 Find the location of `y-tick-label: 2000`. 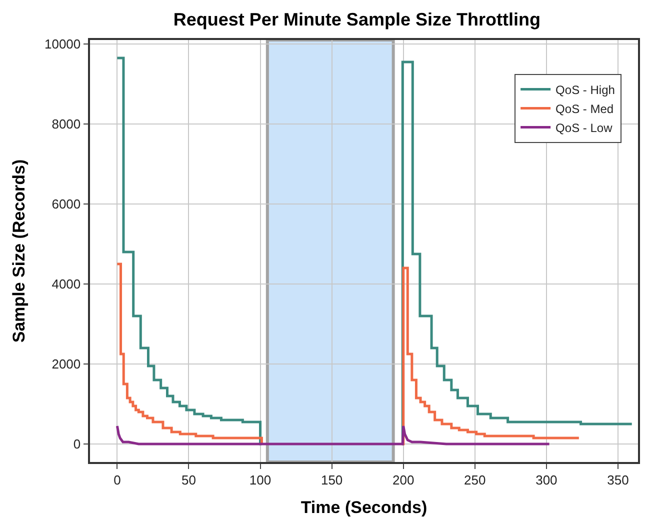

y-tick-label: 2000 is located at coordinates (66, 364).